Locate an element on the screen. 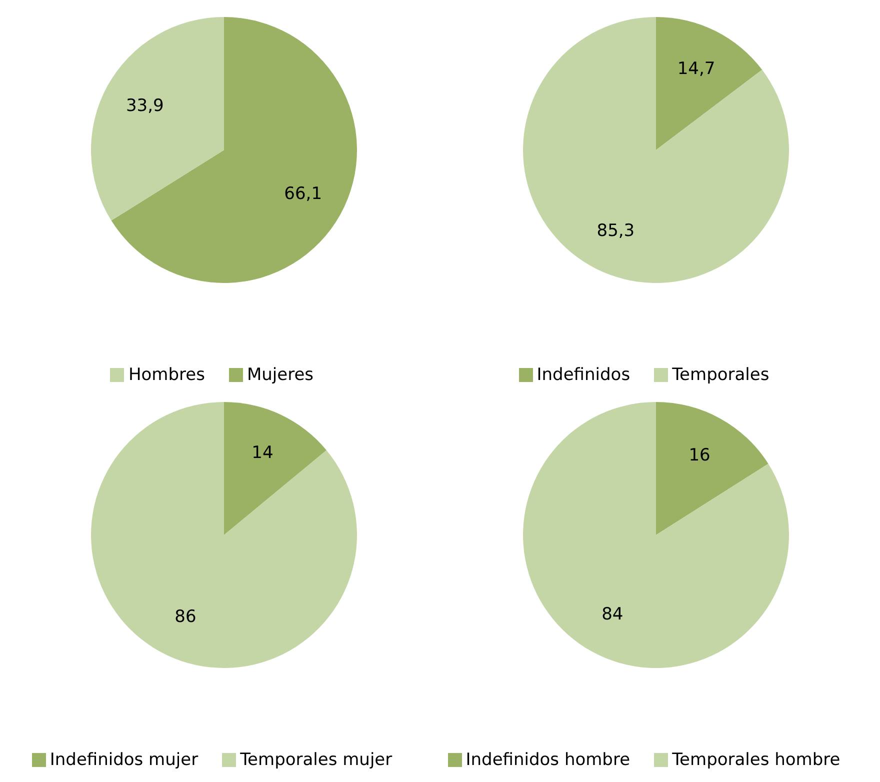  legend-label: Indefinidos is located at coordinates (583, 375).